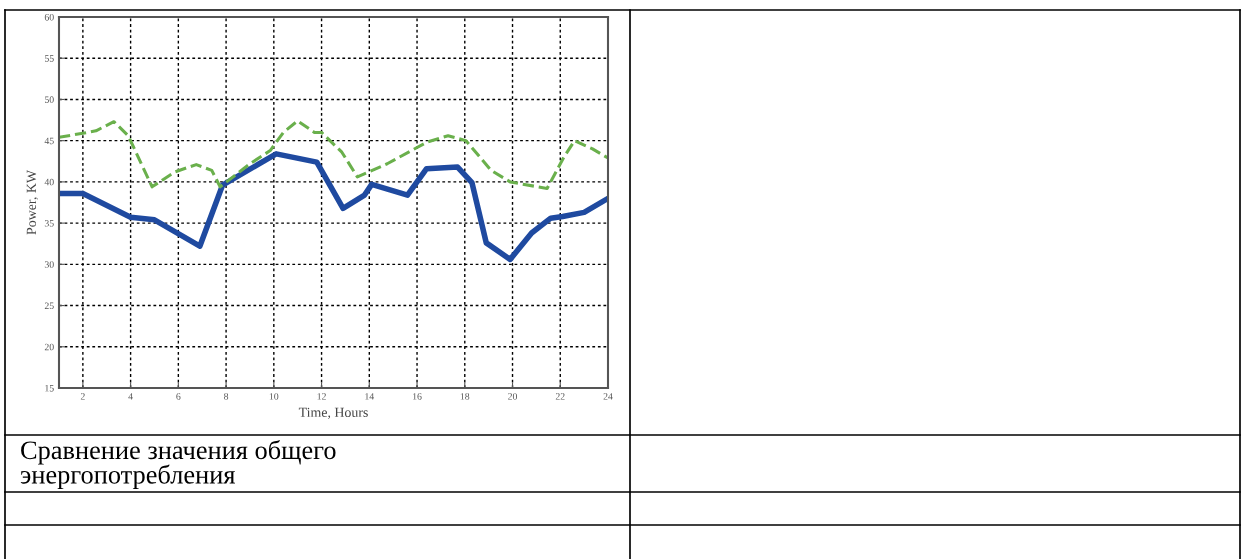 The width and height of the screenshot is (1243, 559). I want to click on y-tick-label: 50, so click(49, 99).